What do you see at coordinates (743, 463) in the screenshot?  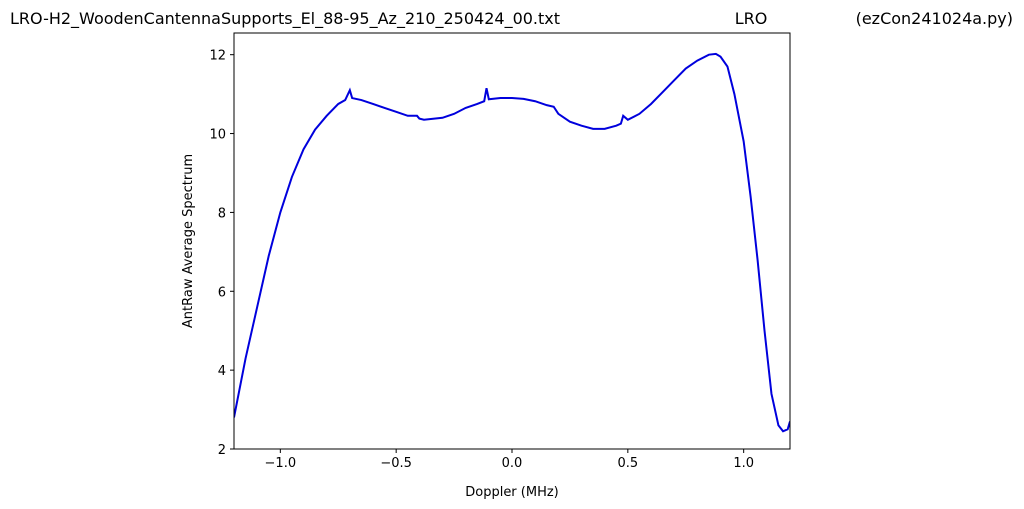 I see `x-tick-label: 1.0` at bounding box center [743, 463].